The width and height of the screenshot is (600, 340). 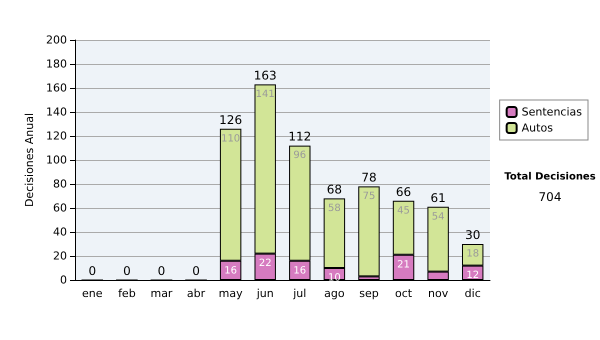 I want to click on y-axis-title: Decisiones Anual, so click(x=29, y=160).